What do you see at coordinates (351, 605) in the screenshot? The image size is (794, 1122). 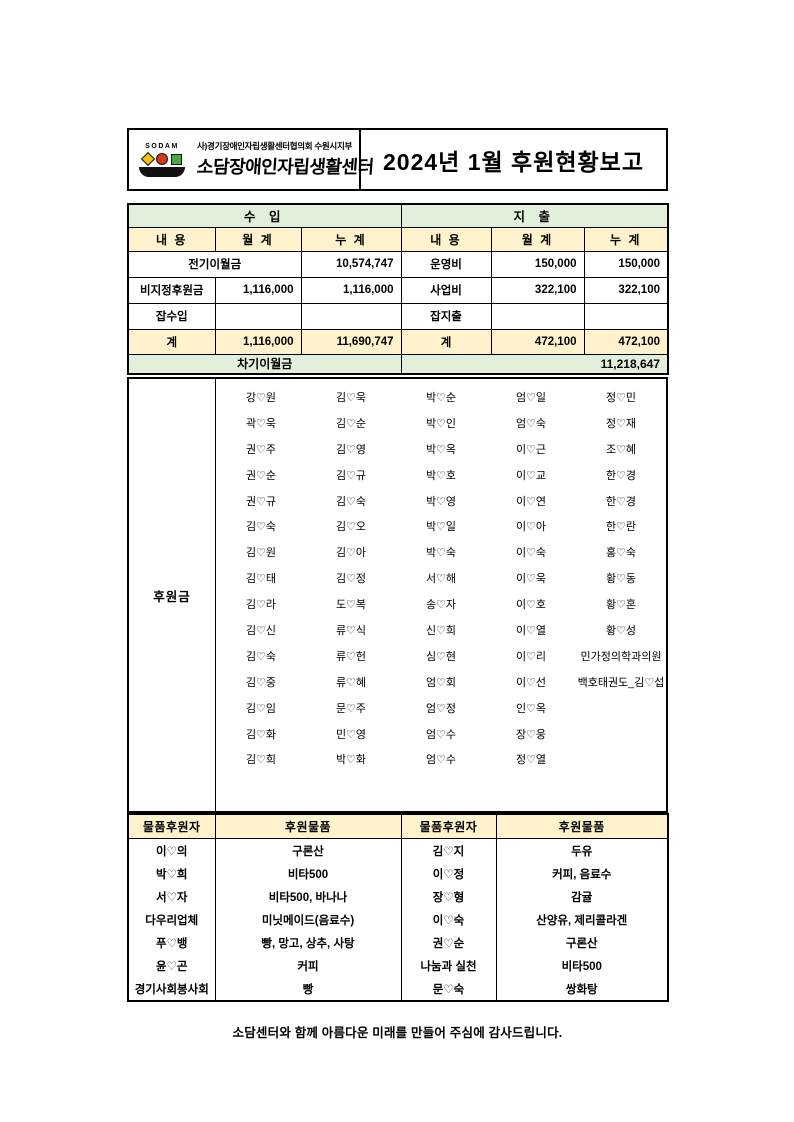 I see `donor-name: 도♡복` at bounding box center [351, 605].